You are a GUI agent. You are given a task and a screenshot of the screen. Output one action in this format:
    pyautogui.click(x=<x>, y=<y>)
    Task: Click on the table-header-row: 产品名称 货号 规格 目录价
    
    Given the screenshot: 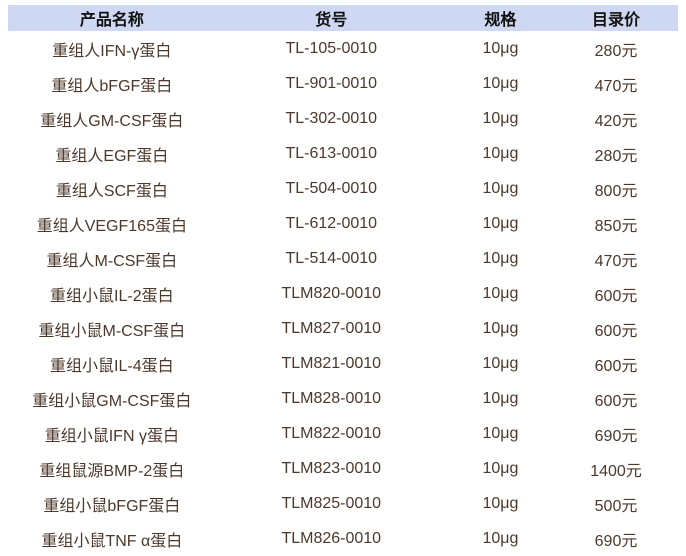 What is the action you would take?
    pyautogui.click(x=343, y=18)
    